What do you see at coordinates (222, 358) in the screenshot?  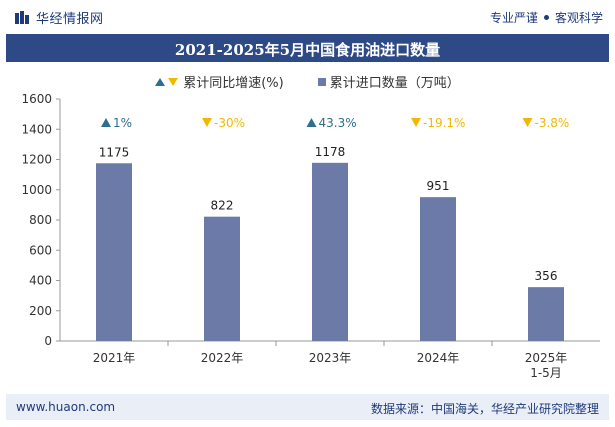 I see `x-tick-label: 2022年` at bounding box center [222, 358].